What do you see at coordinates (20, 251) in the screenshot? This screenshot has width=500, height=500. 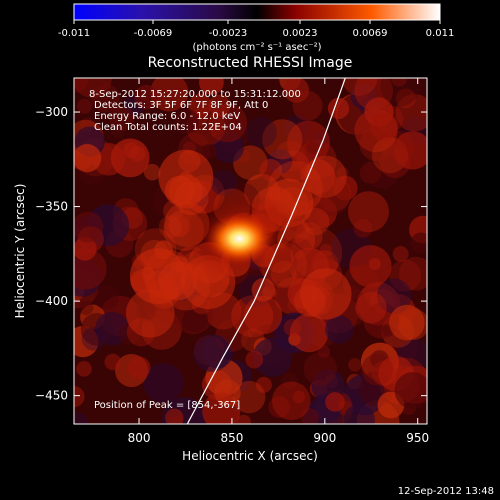 I see `y-axis-label: Heliocentric Y (arcsec)` at bounding box center [20, 251].